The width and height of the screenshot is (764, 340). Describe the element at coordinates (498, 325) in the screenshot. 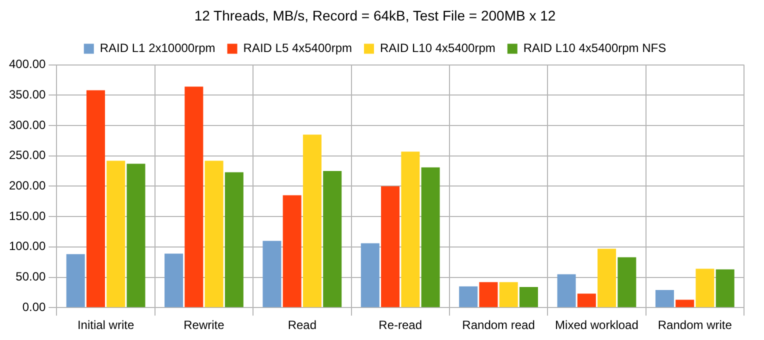

I see `x-tick-label: Random read` at that location.